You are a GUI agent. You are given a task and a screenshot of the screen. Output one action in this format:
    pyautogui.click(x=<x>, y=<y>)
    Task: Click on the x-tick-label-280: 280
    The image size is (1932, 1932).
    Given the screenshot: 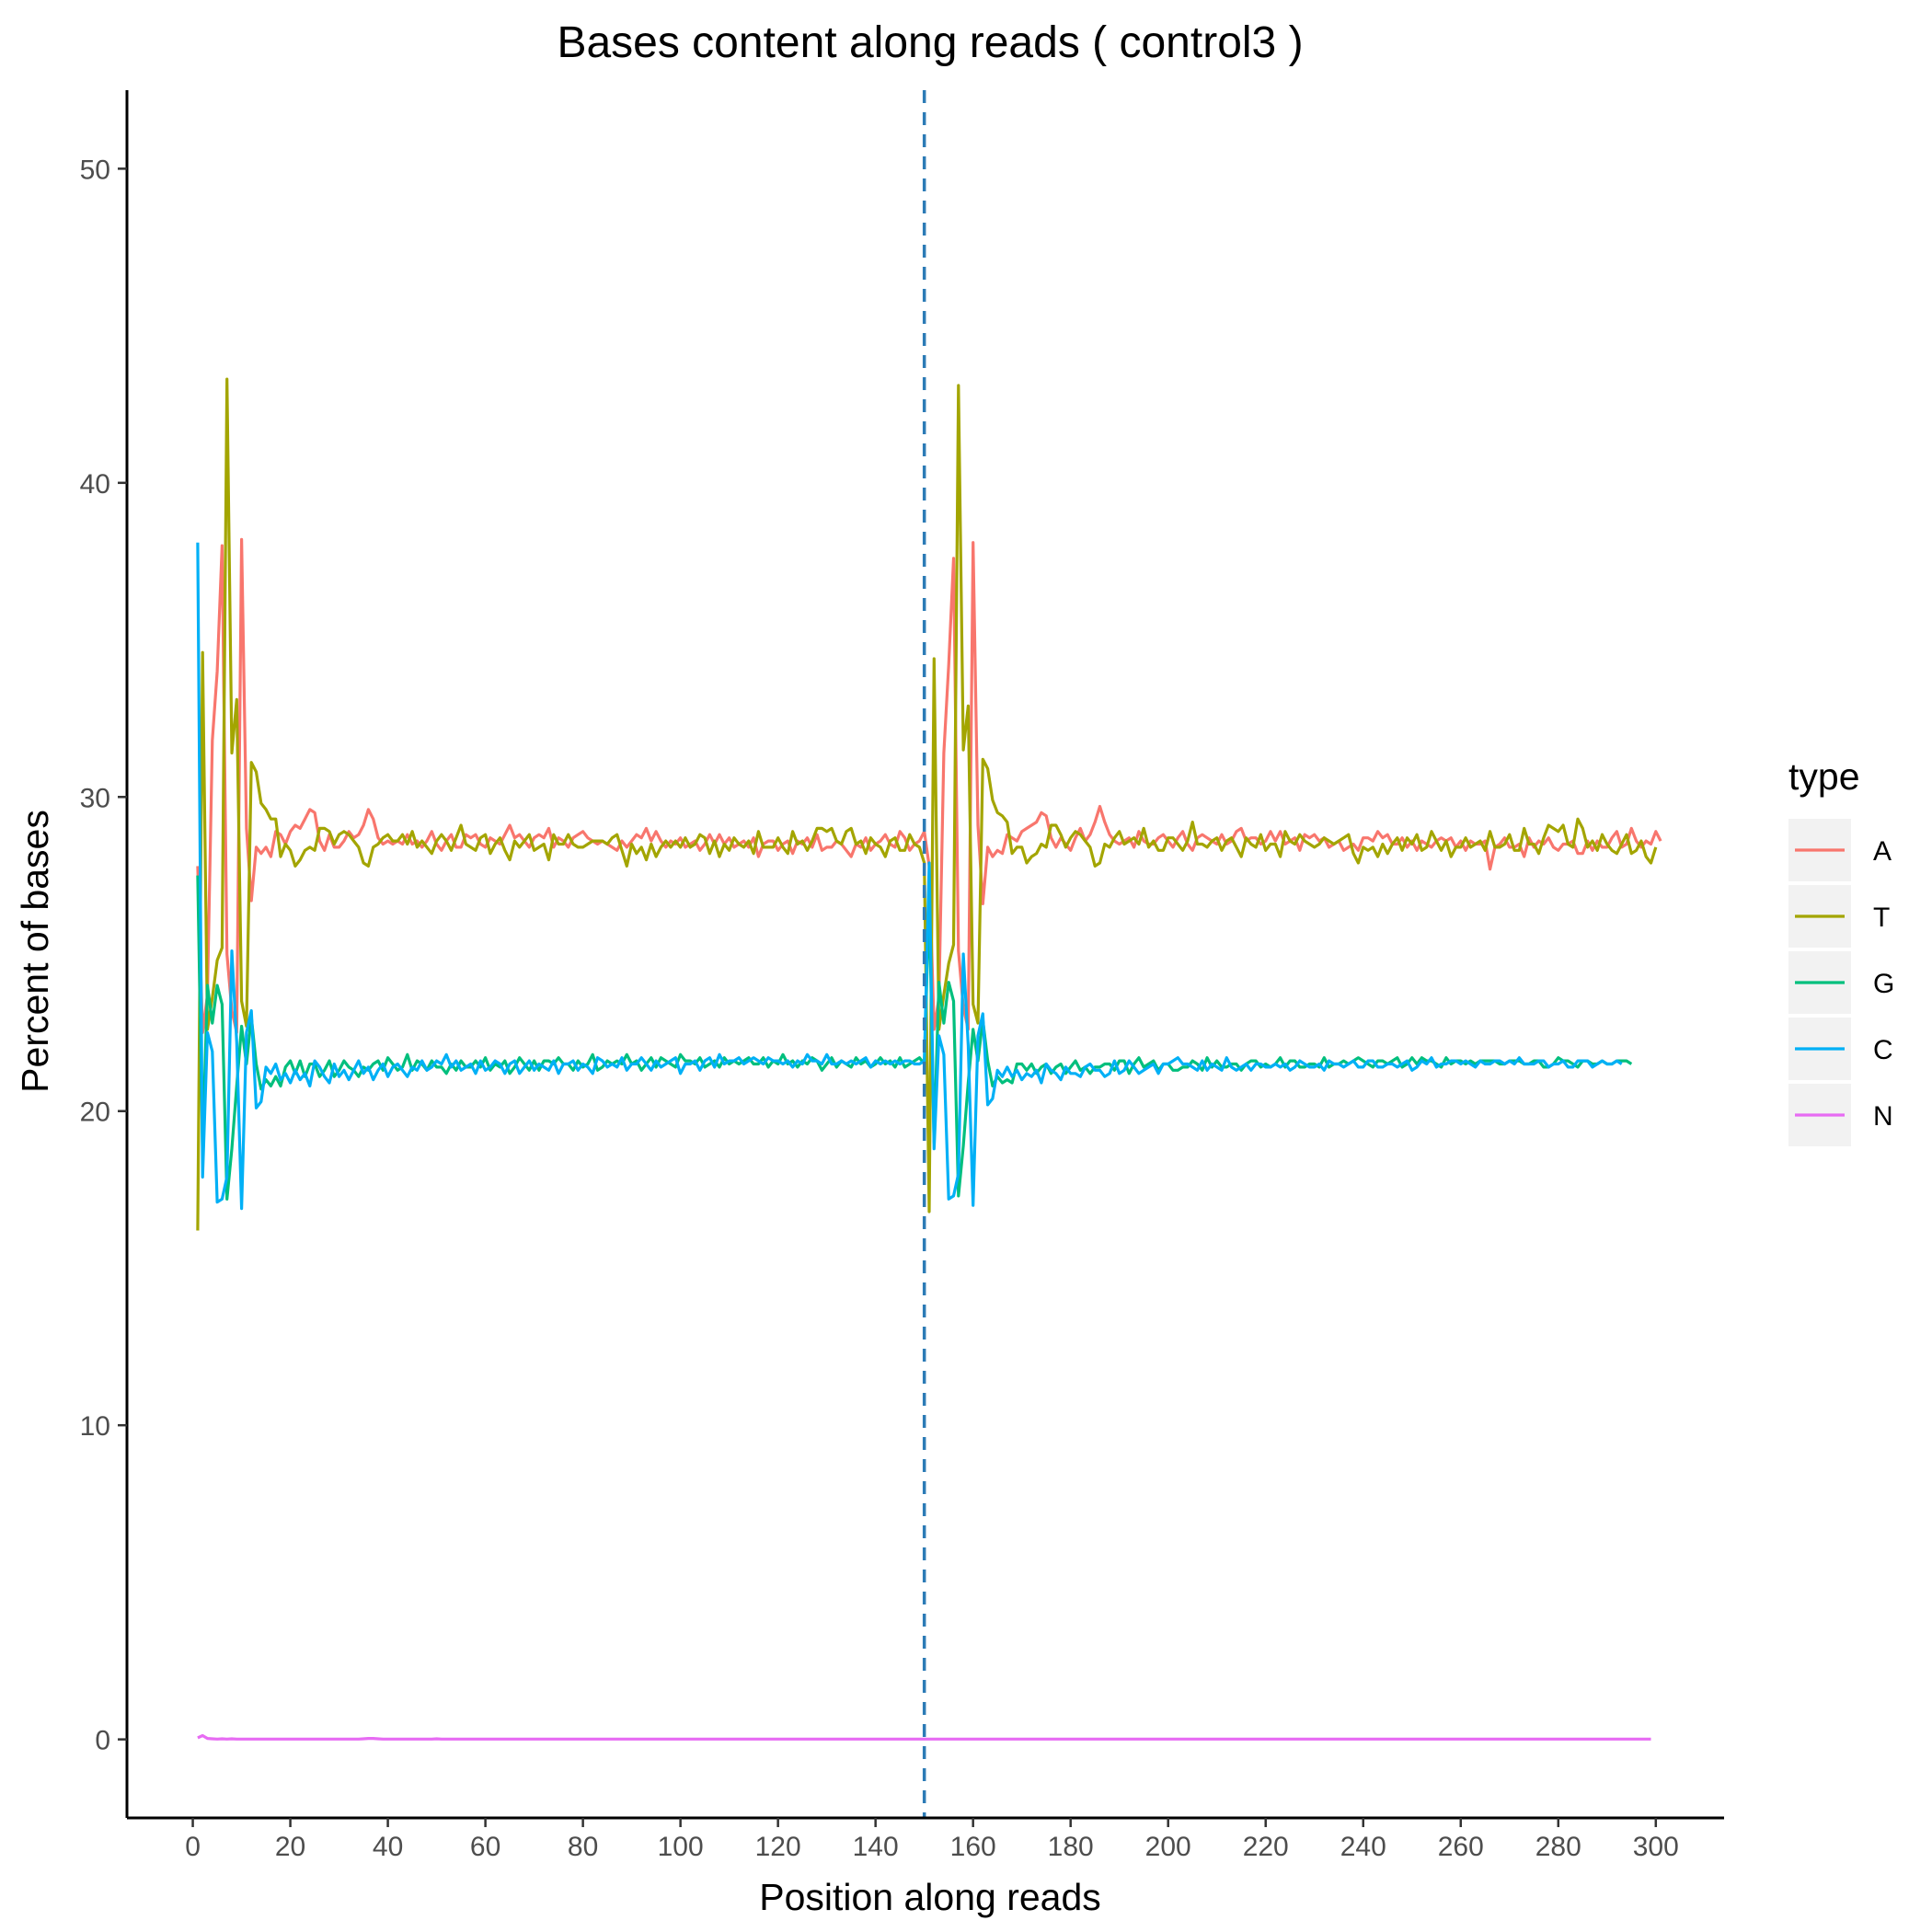 What is the action you would take?
    pyautogui.click(x=1558, y=1847)
    